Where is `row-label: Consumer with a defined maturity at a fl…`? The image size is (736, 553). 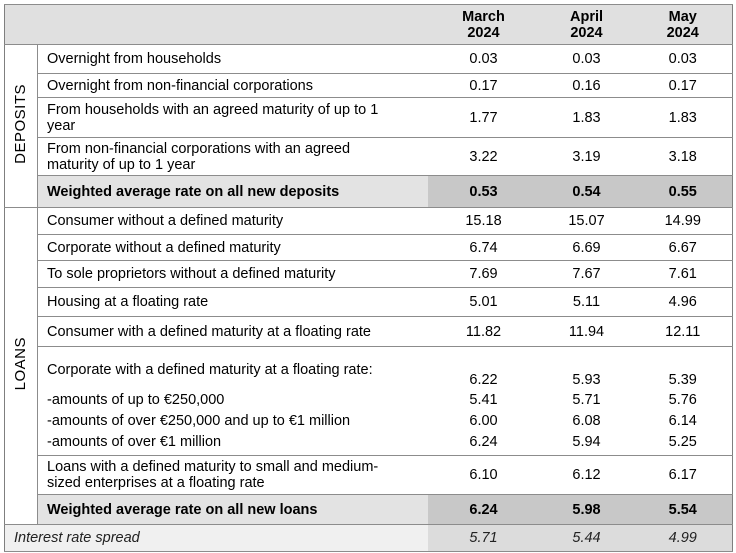 row-label: Consumer with a defined maturity at a fl… is located at coordinates (232, 331).